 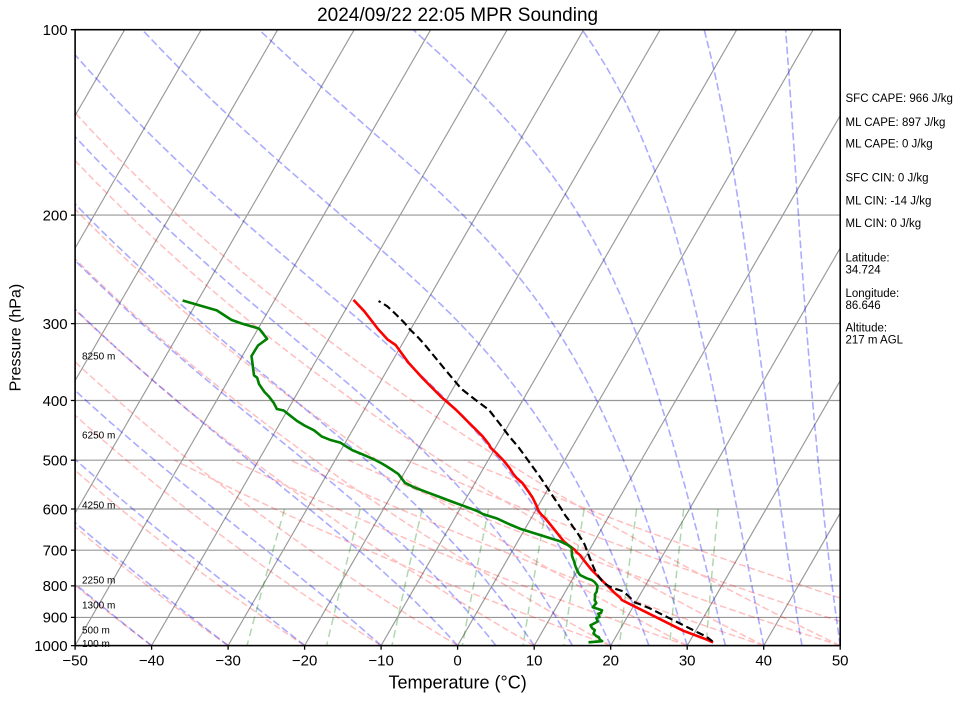 I want to click on svg-text: Pressure (hPa), so click(x=16, y=338).